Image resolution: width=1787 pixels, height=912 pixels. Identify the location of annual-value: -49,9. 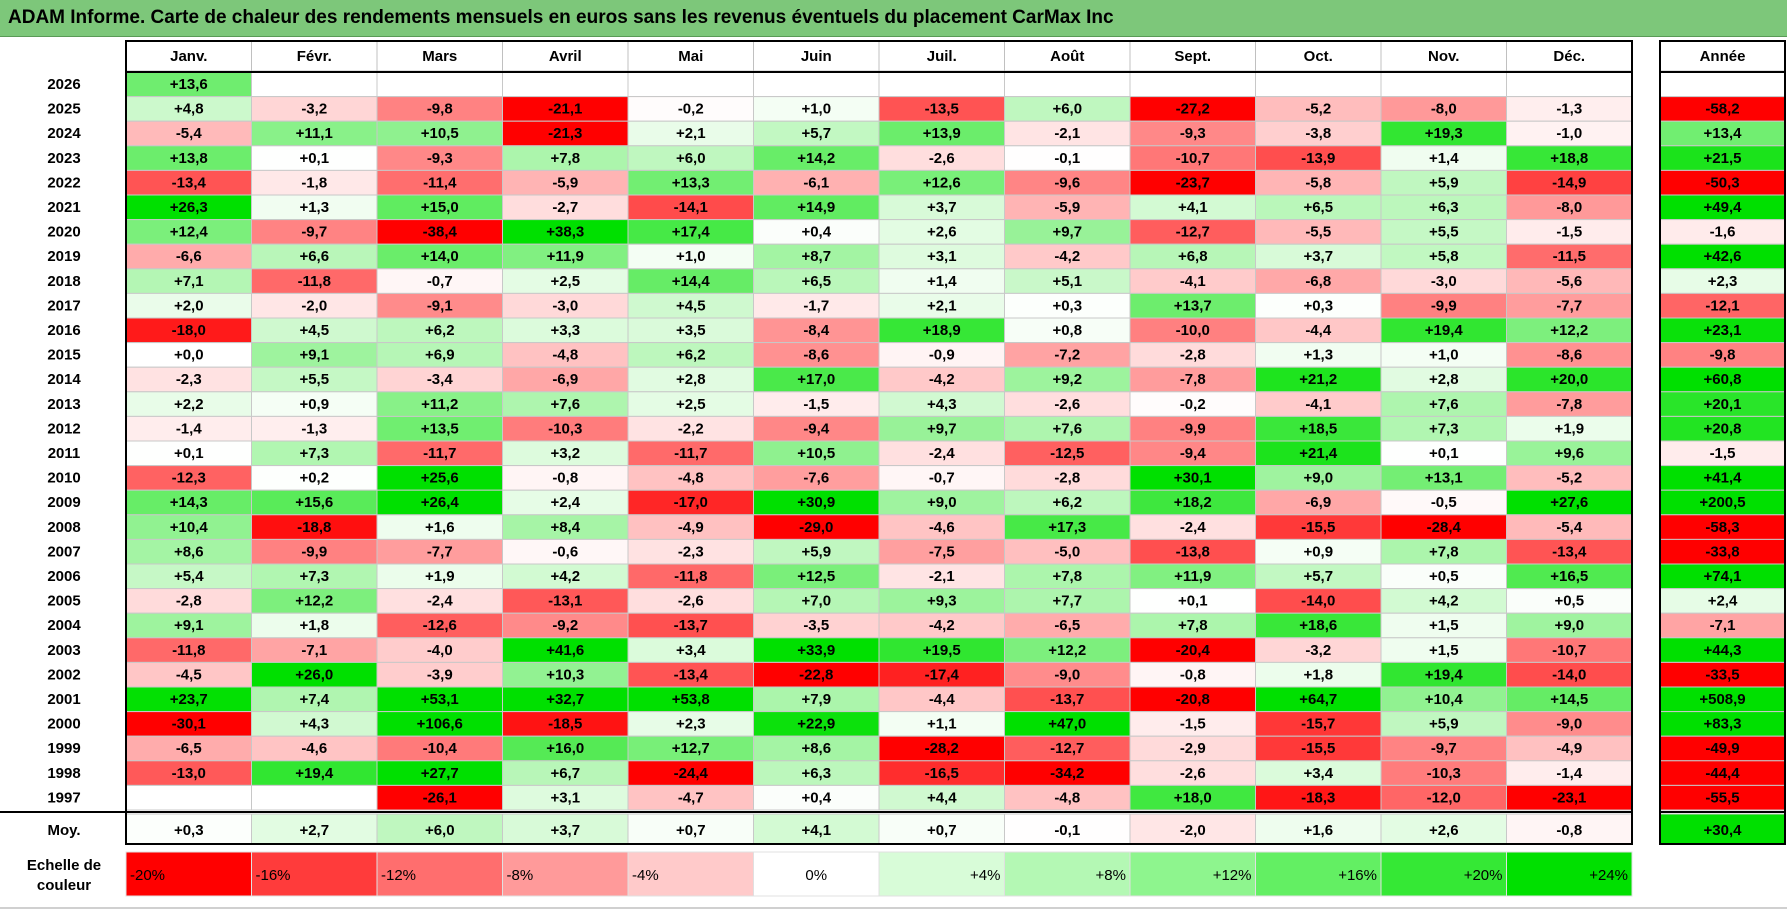
(1722, 748).